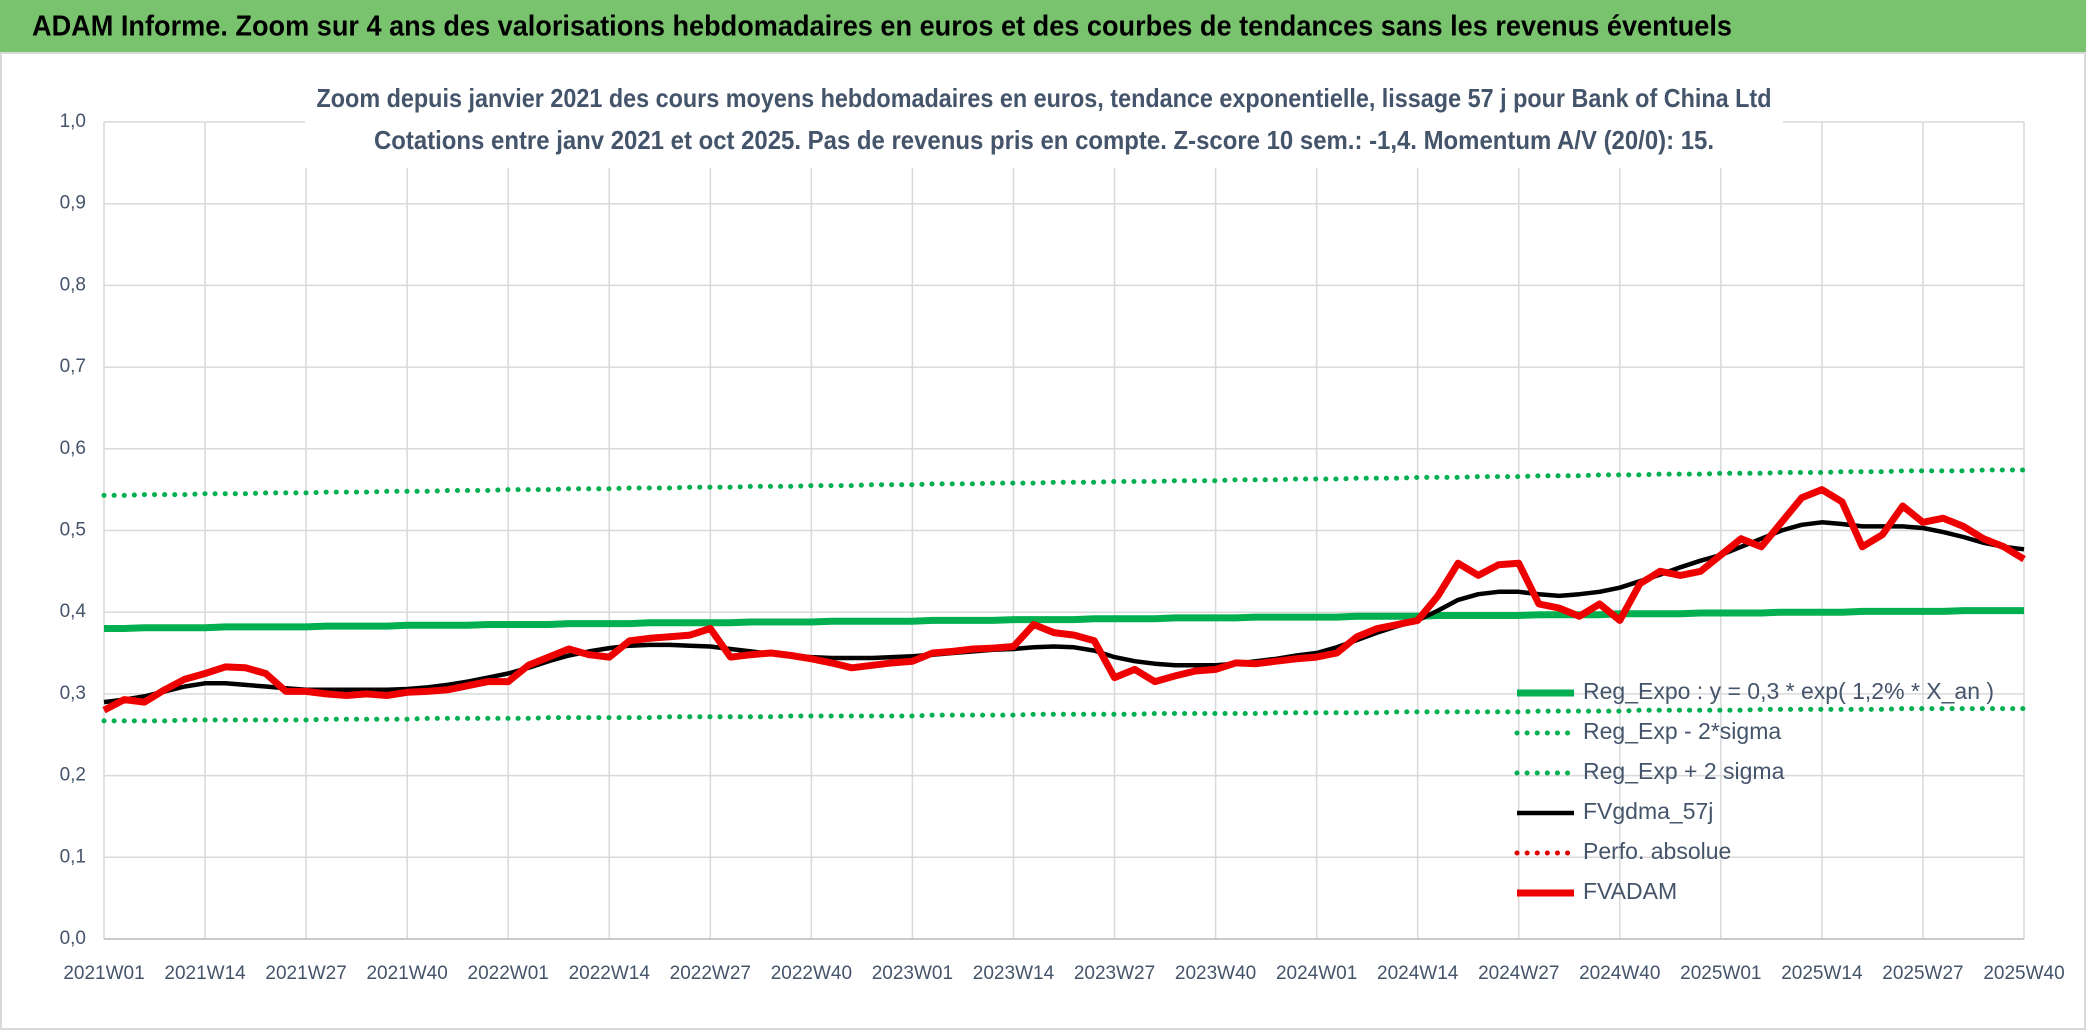 Image resolution: width=2086 pixels, height=1036 pixels. I want to click on y-tick-label: 1,0, so click(73, 121).